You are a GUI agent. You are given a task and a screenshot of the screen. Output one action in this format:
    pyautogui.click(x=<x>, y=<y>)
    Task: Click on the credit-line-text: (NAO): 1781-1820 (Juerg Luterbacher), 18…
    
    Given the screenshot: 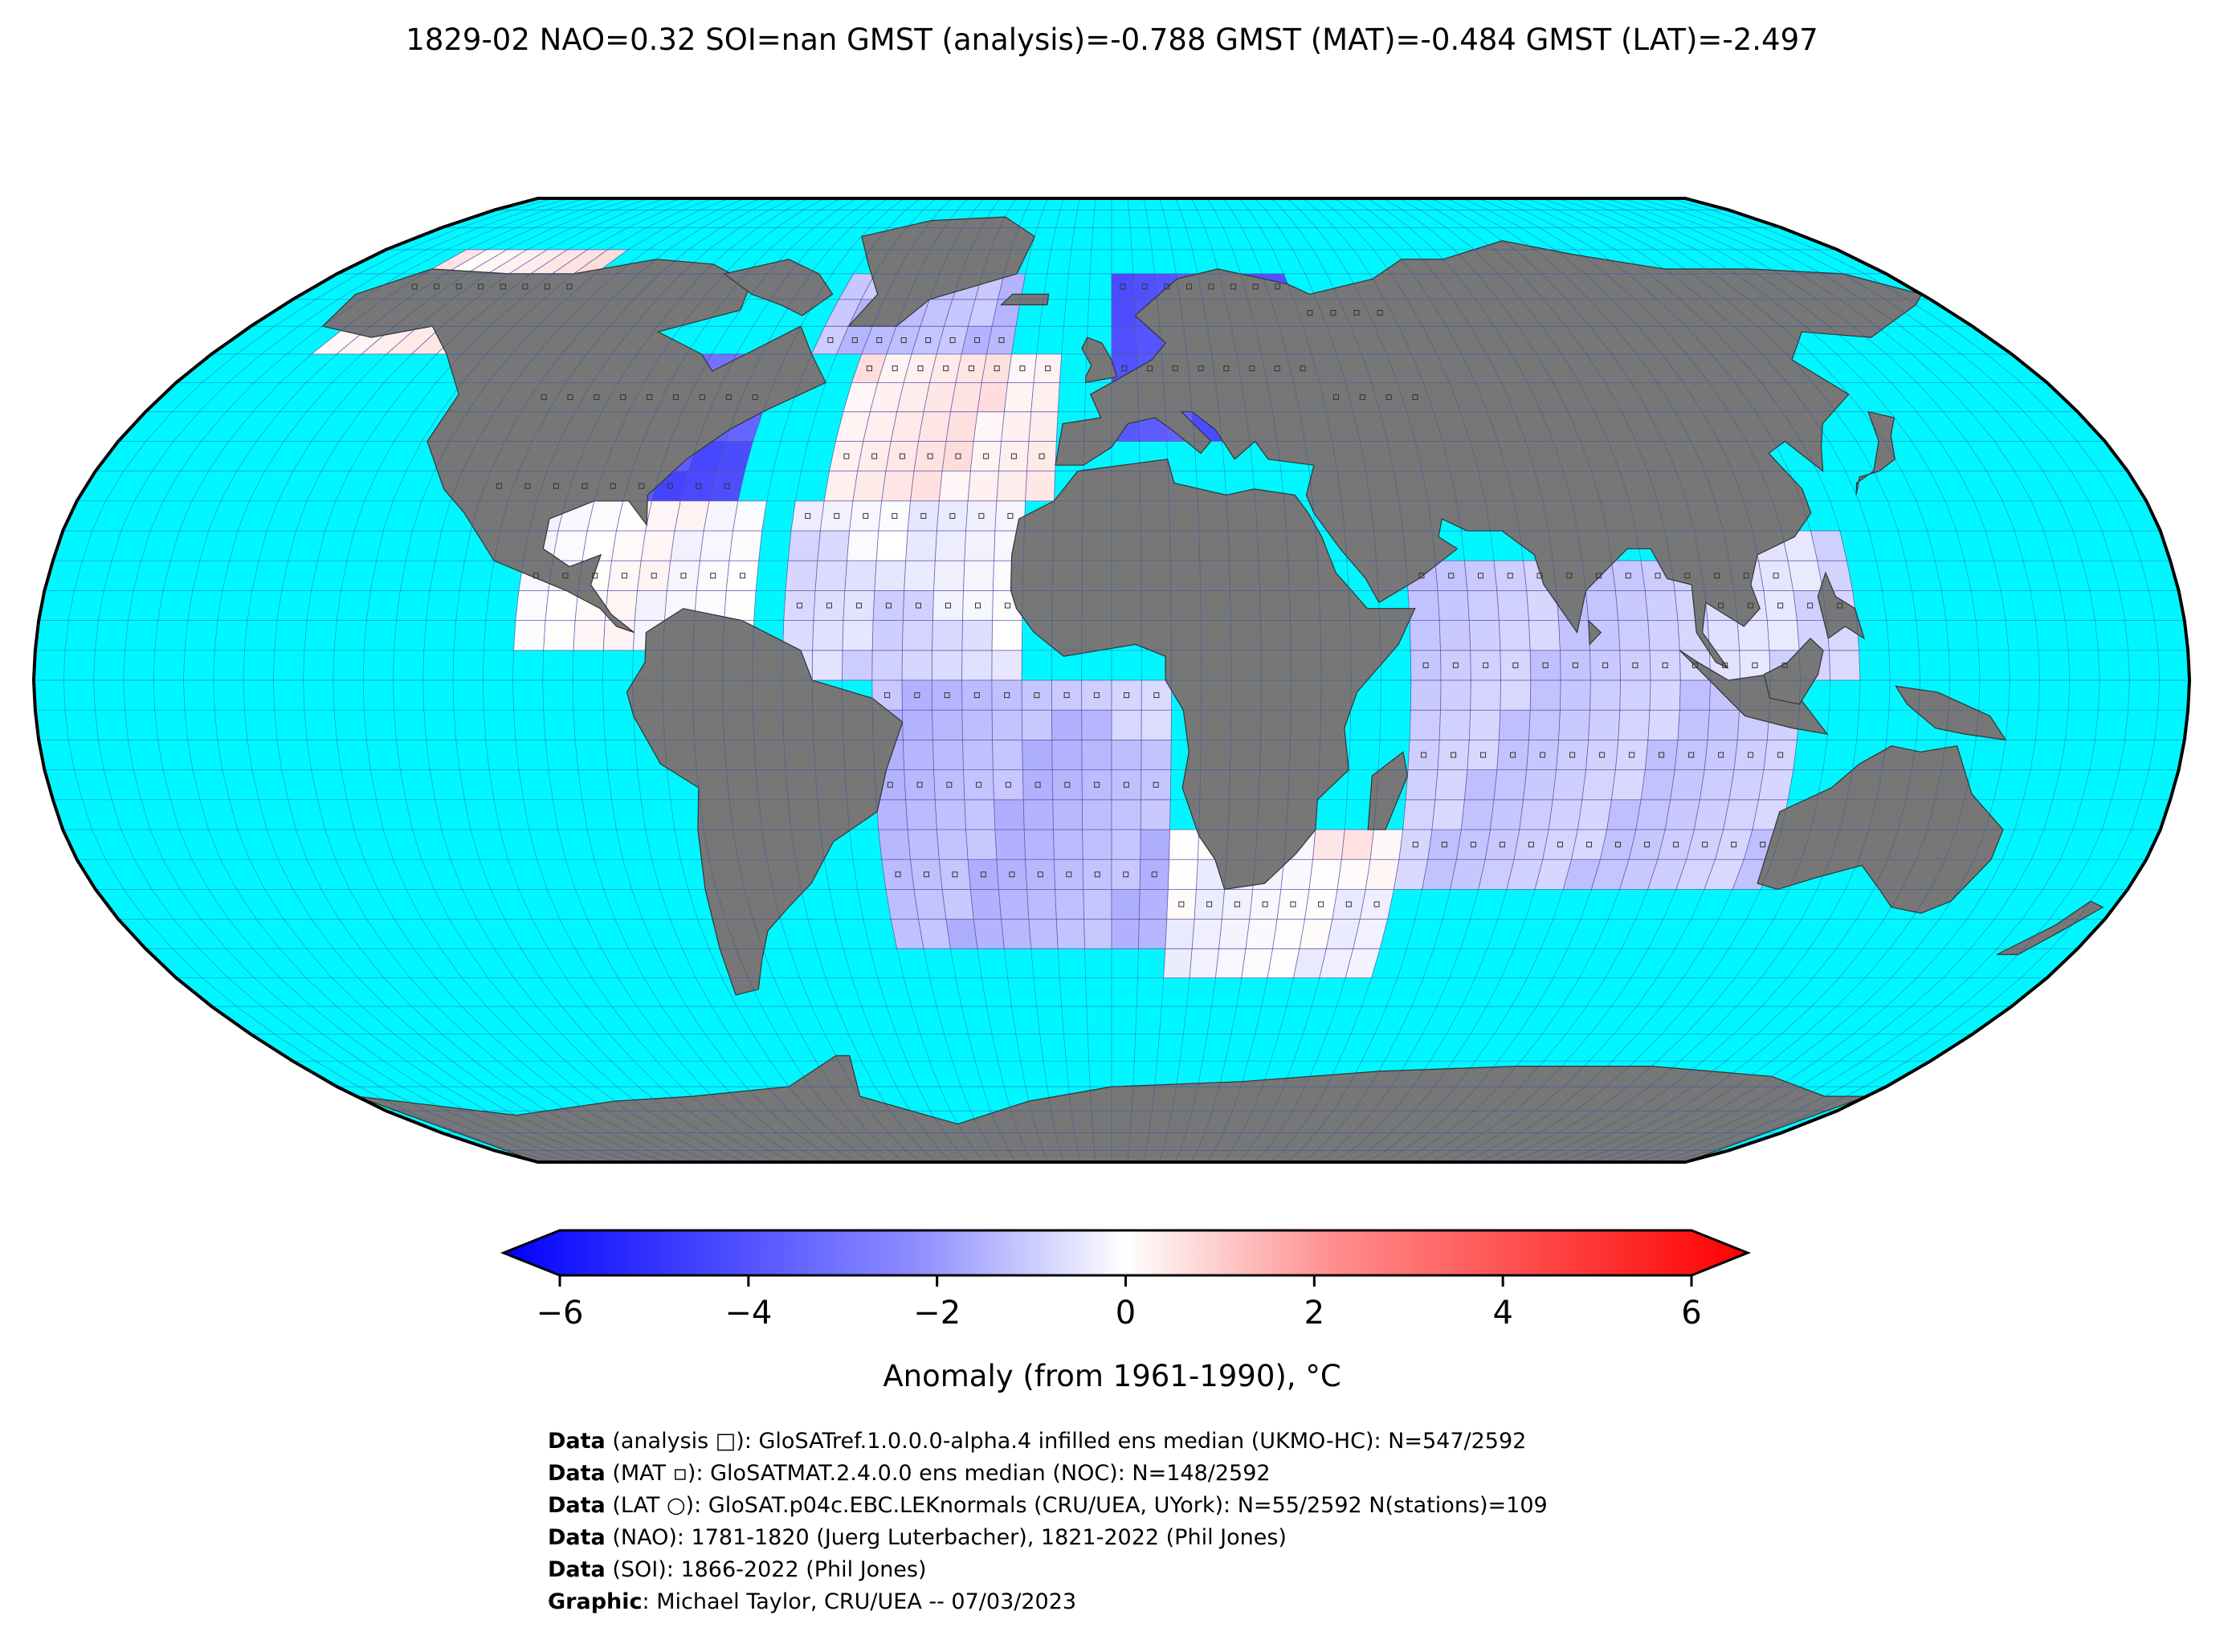 What is the action you would take?
    pyautogui.click(x=946, y=1537)
    